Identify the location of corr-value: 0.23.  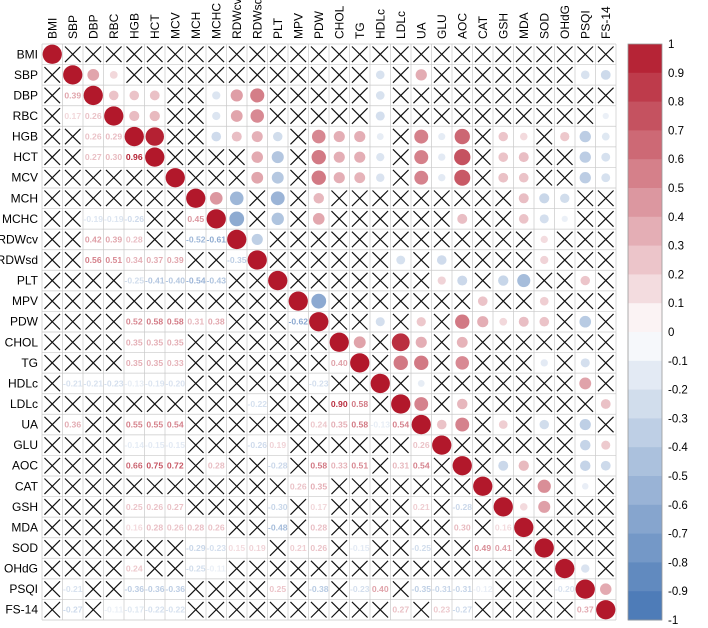
(441, 610).